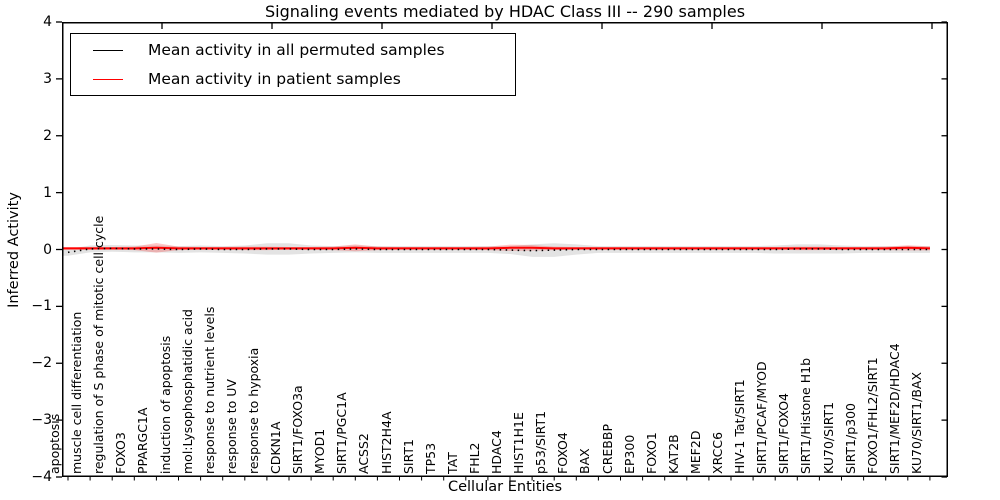 This screenshot has width=1000, height=500. What do you see at coordinates (585, 461) in the screenshot?
I see `x-category-label: BAX` at bounding box center [585, 461].